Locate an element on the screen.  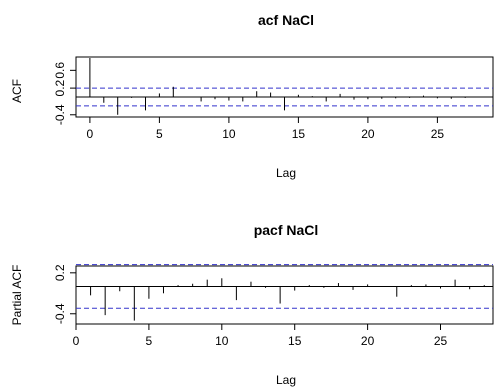
acf-x-axis: 0 5 10 15 20 25 is located at coordinates (266, 129).